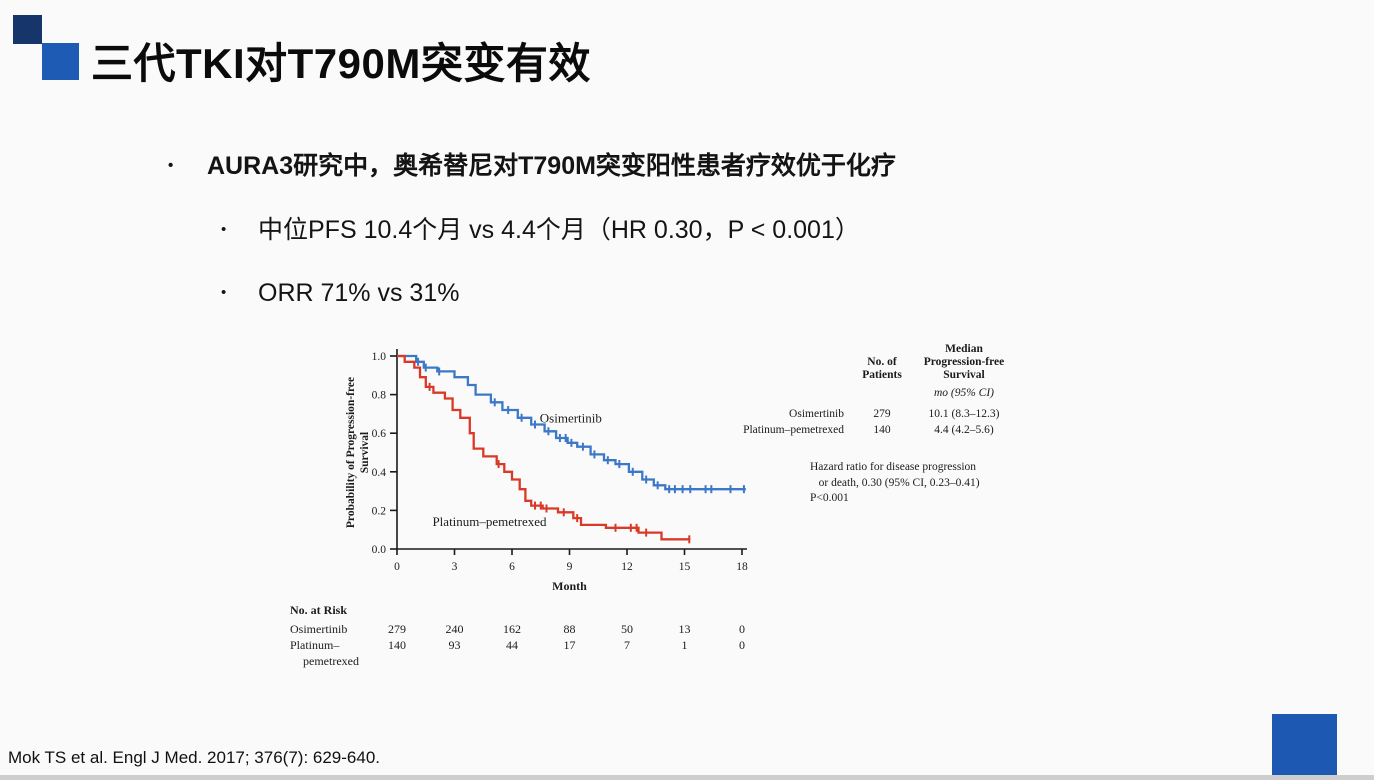  Describe the element at coordinates (489, 521) in the screenshot. I see `svg-text: Platinum–pemetrexed` at that location.